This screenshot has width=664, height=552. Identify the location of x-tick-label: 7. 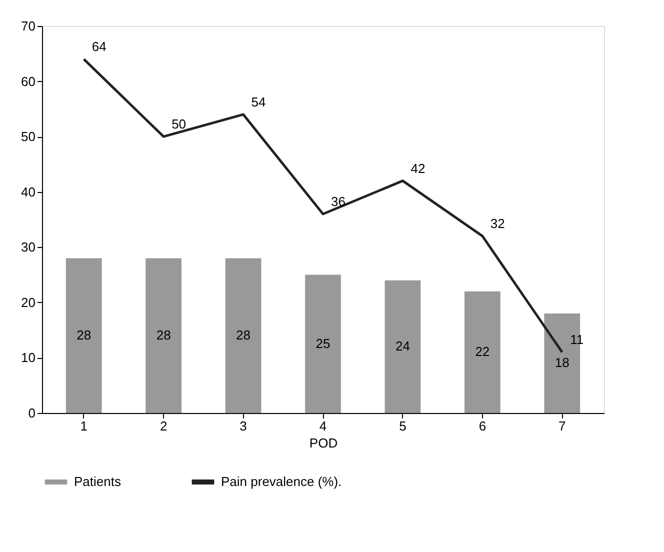
(562, 426).